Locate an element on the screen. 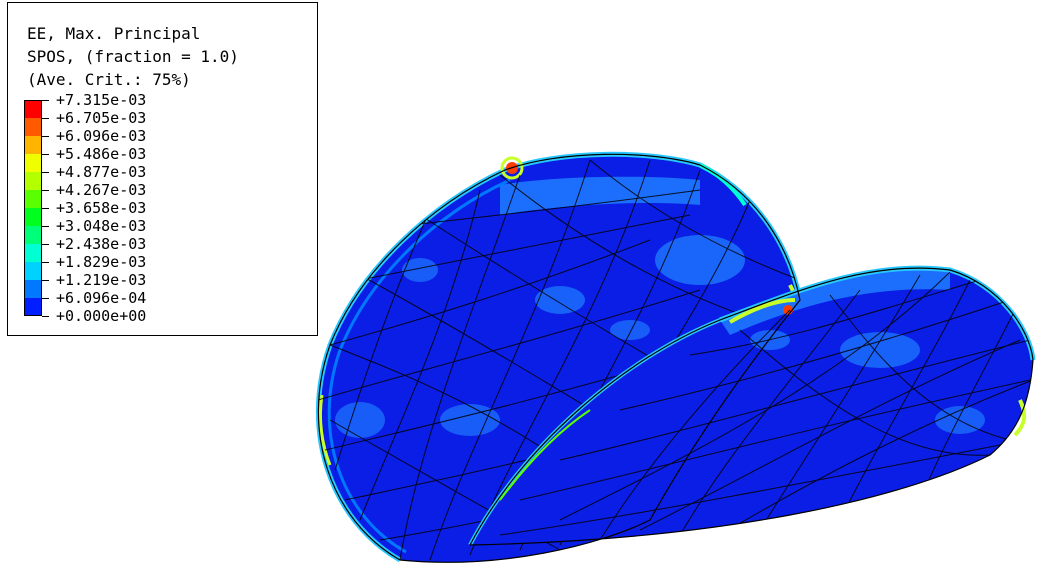  legend-tick-label: +4.267e-03 is located at coordinates (101, 190).